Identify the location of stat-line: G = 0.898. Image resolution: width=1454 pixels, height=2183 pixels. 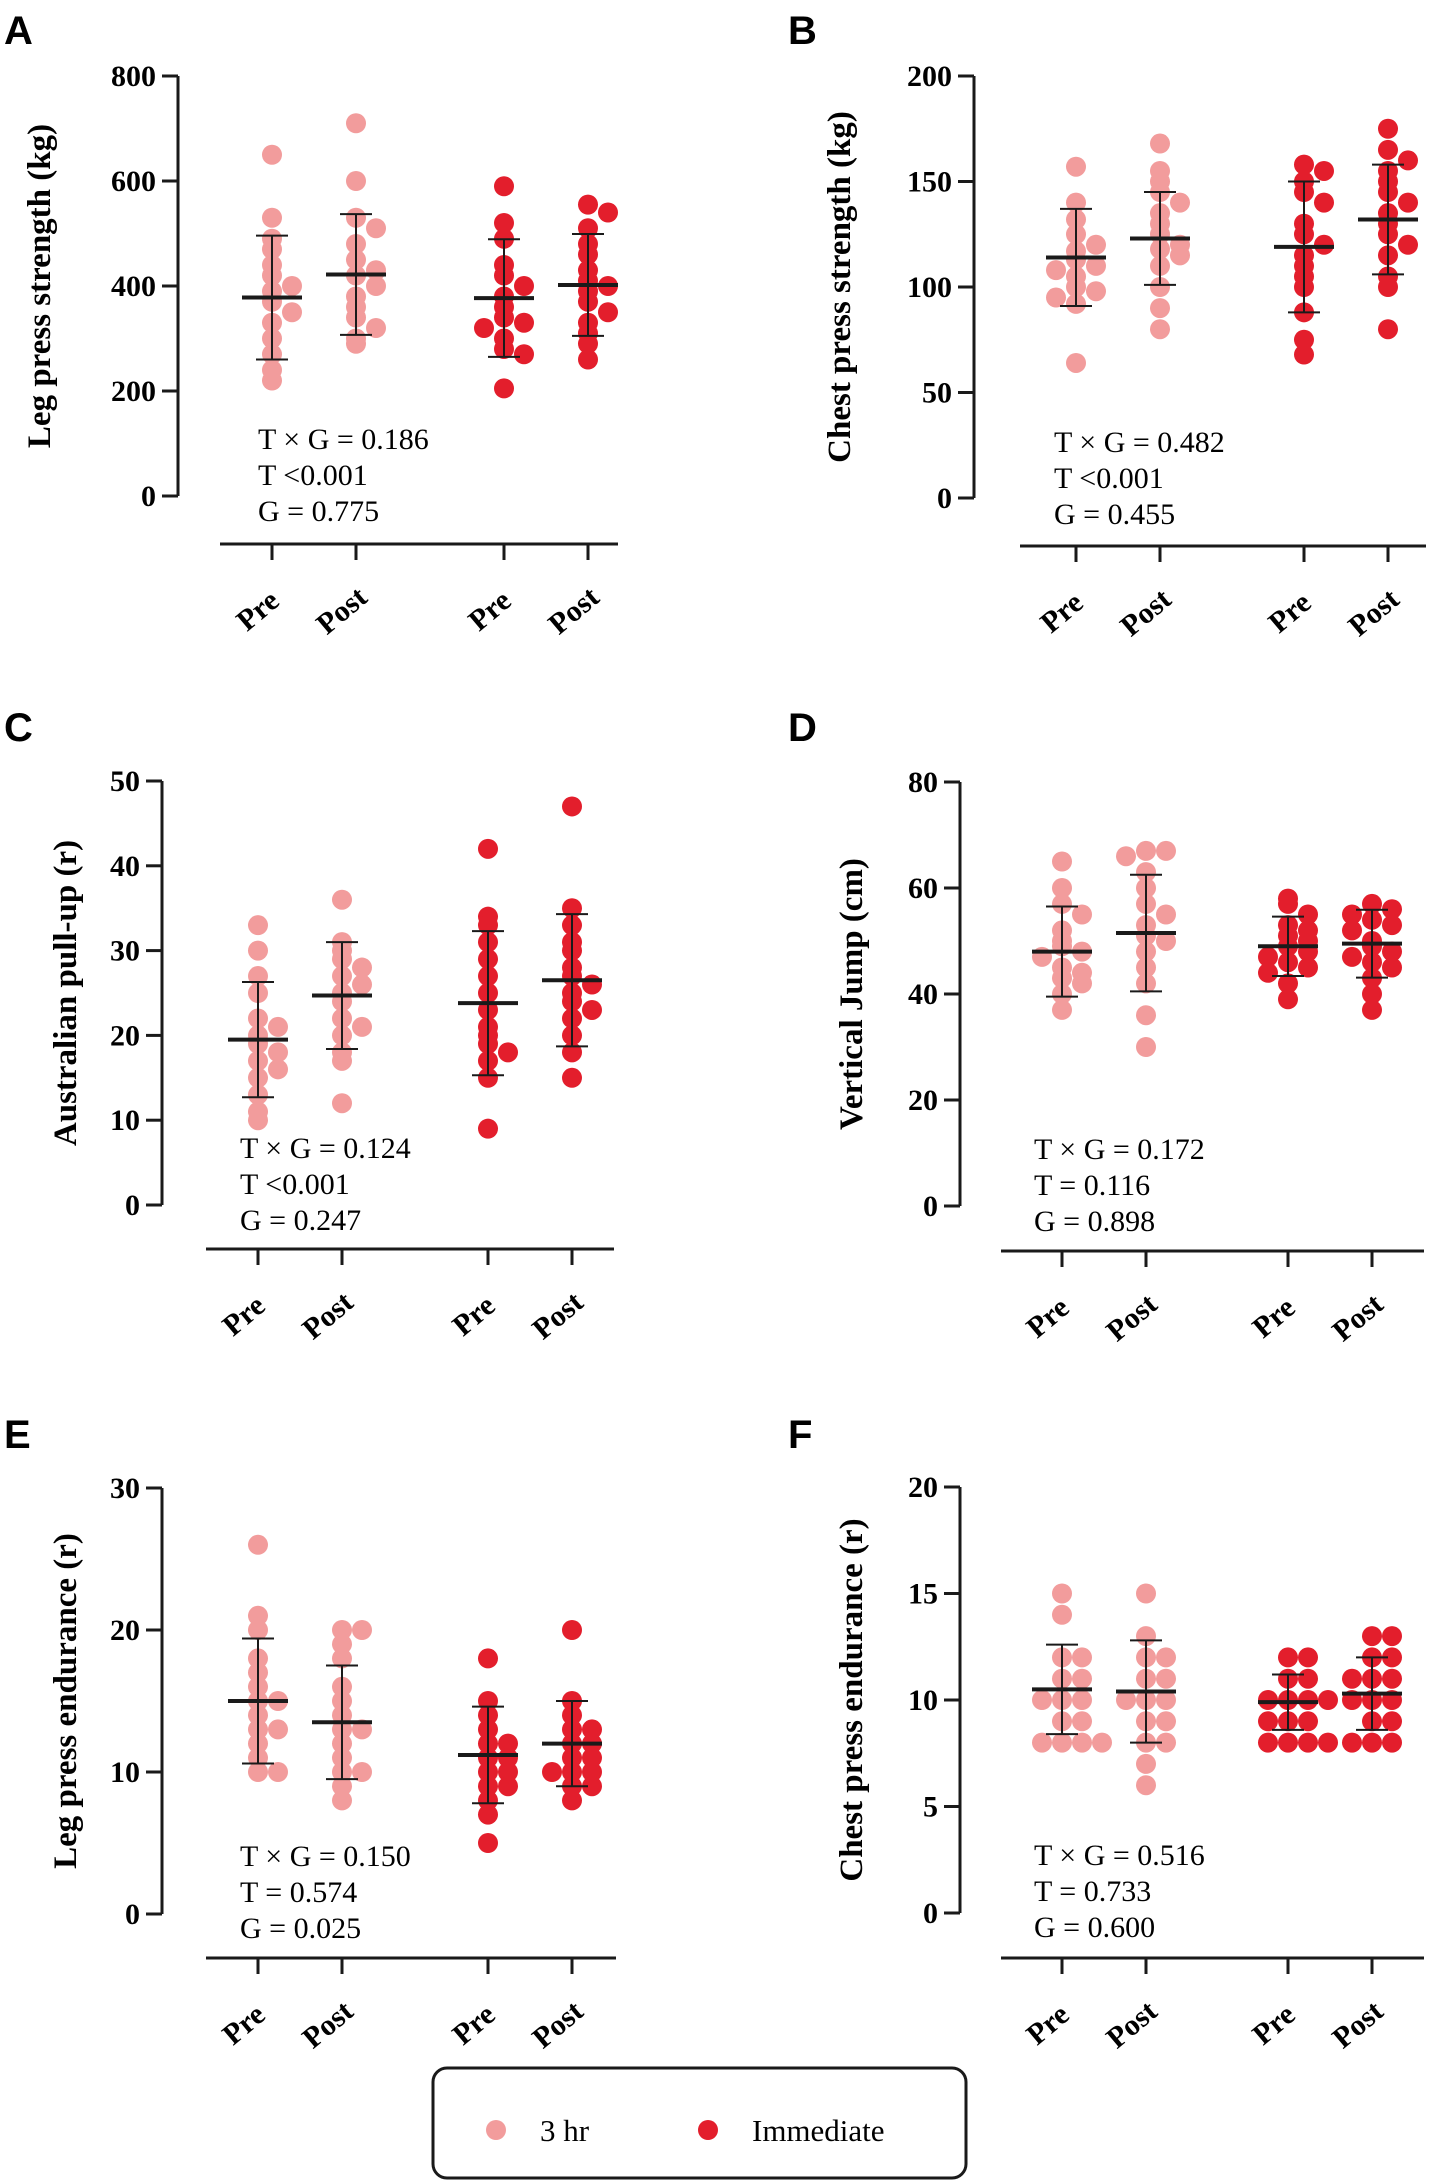
(1094, 1221).